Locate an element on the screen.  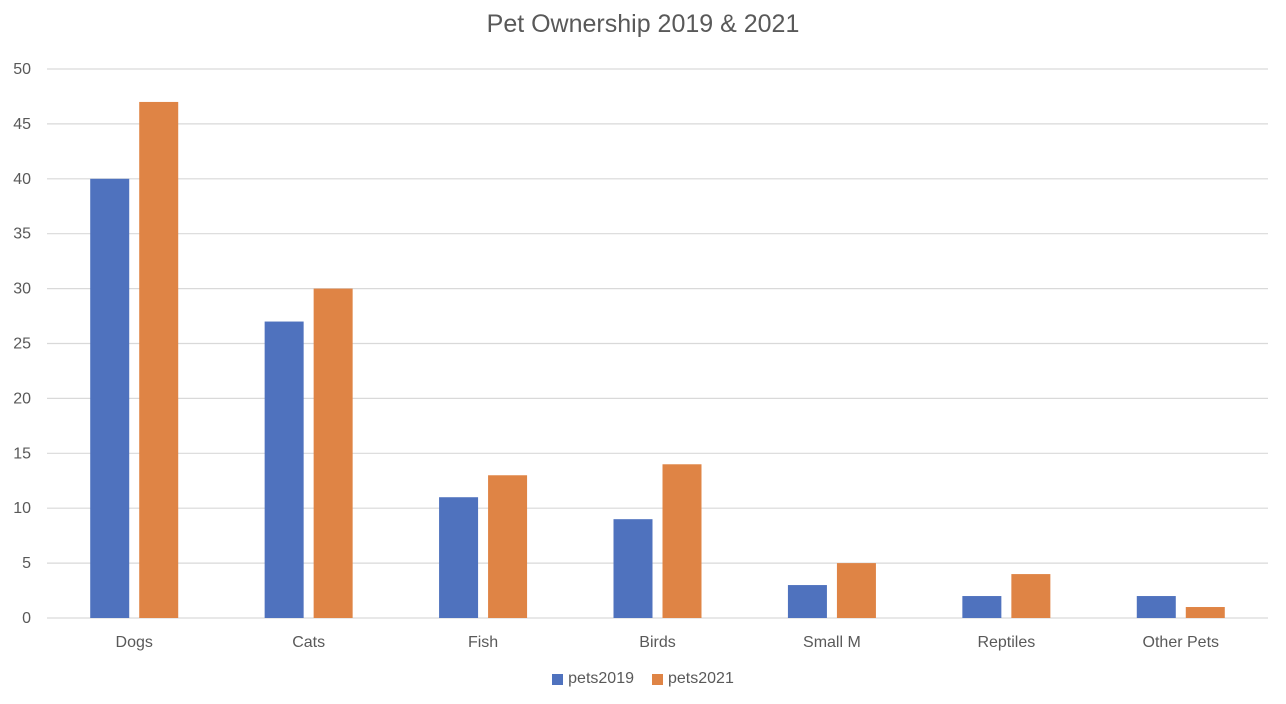
x-tick-label: Other Pets is located at coordinates (1181, 642).